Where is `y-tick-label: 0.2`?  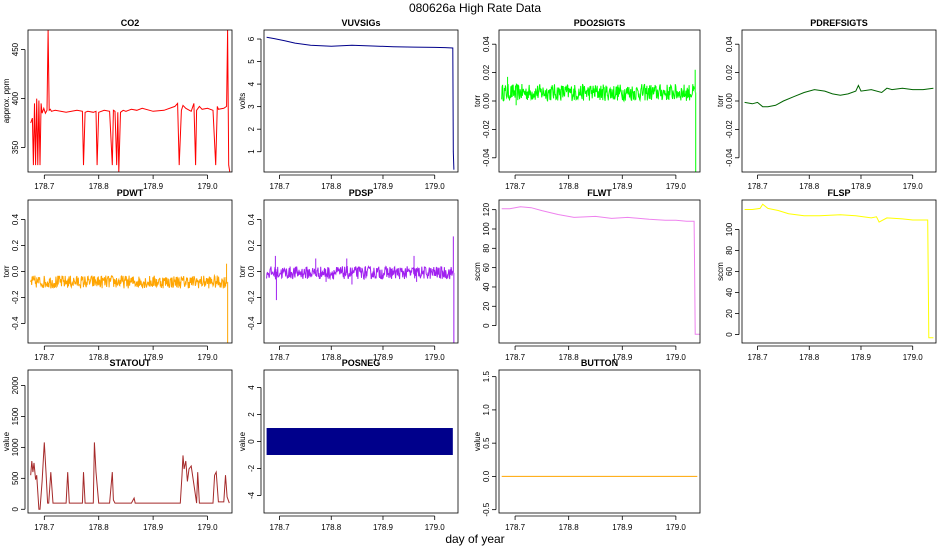 y-tick-label: 0.2 is located at coordinates (15, 245).